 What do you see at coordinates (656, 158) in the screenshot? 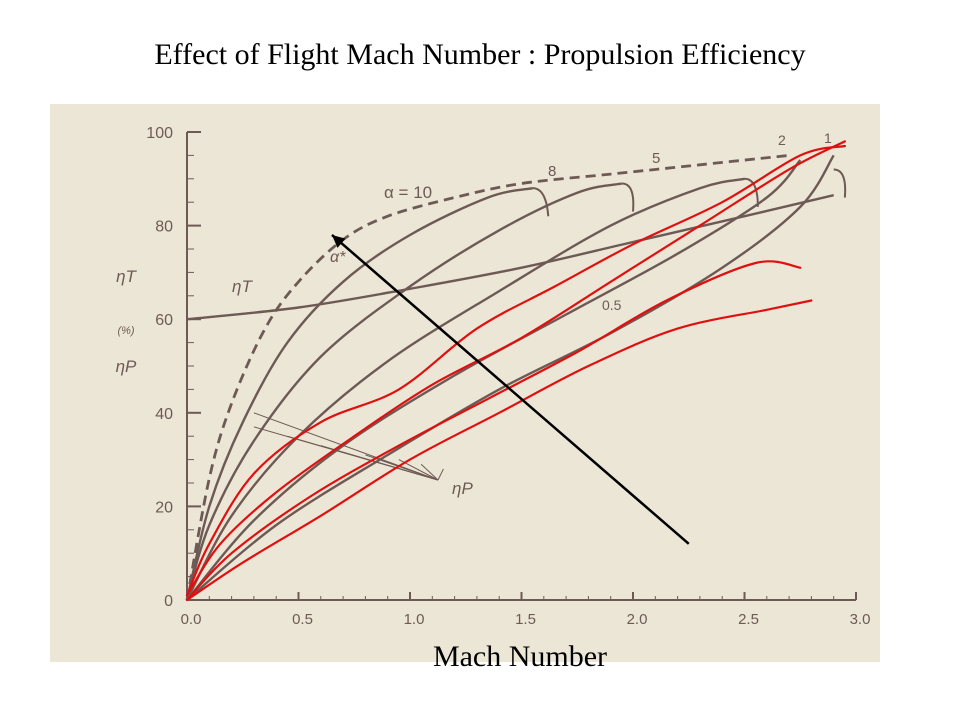
I see `annotation-alpha-5: 5` at bounding box center [656, 158].